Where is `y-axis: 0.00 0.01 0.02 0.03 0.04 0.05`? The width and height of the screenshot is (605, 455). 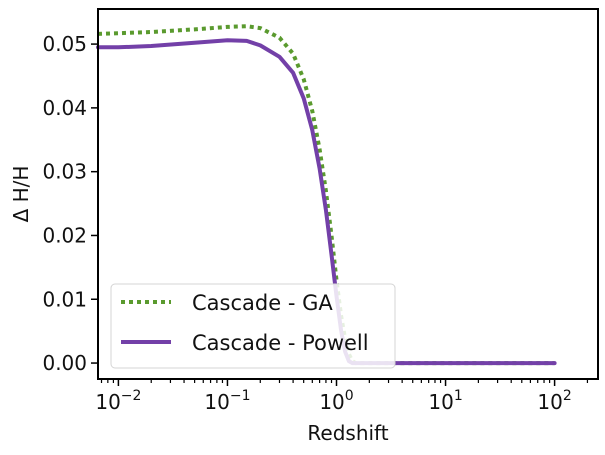
y-axis: 0.00 0.01 0.02 0.03 0.04 0.05 is located at coordinates (70, 203).